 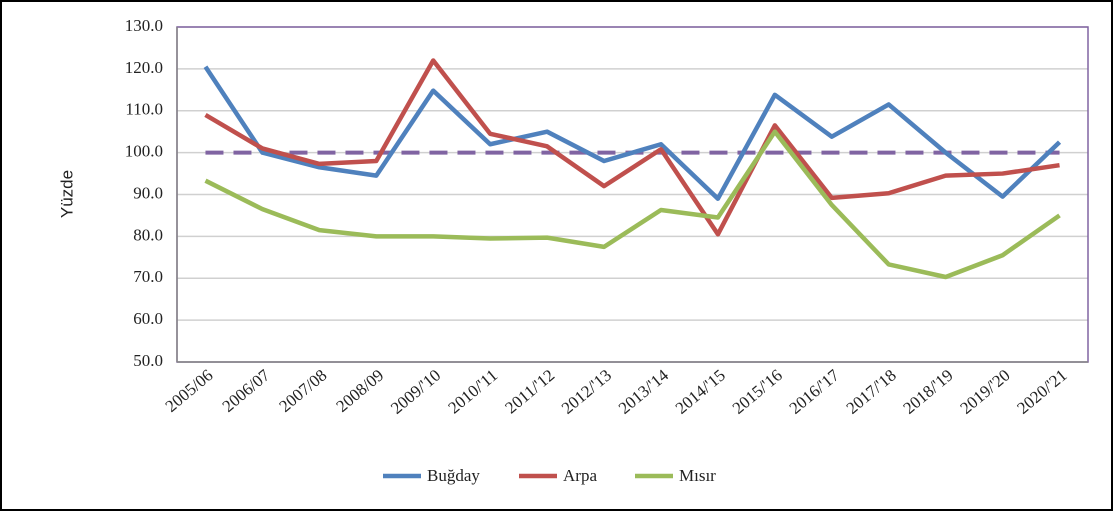 What do you see at coordinates (148, 360) in the screenshot?
I see `y-tick-label: 50.0` at bounding box center [148, 360].